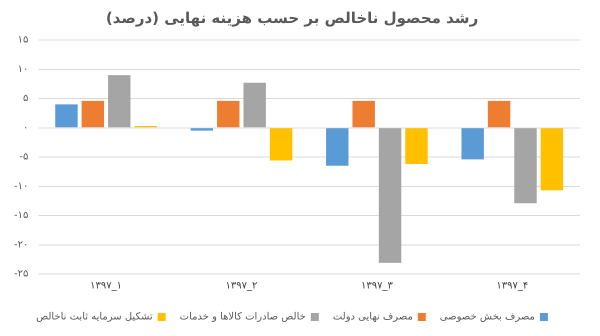 This screenshot has width=600, height=336. Describe the element at coordinates (377, 286) in the screenshot. I see `x-tick-label: ۱۳۹۷_۳` at that location.